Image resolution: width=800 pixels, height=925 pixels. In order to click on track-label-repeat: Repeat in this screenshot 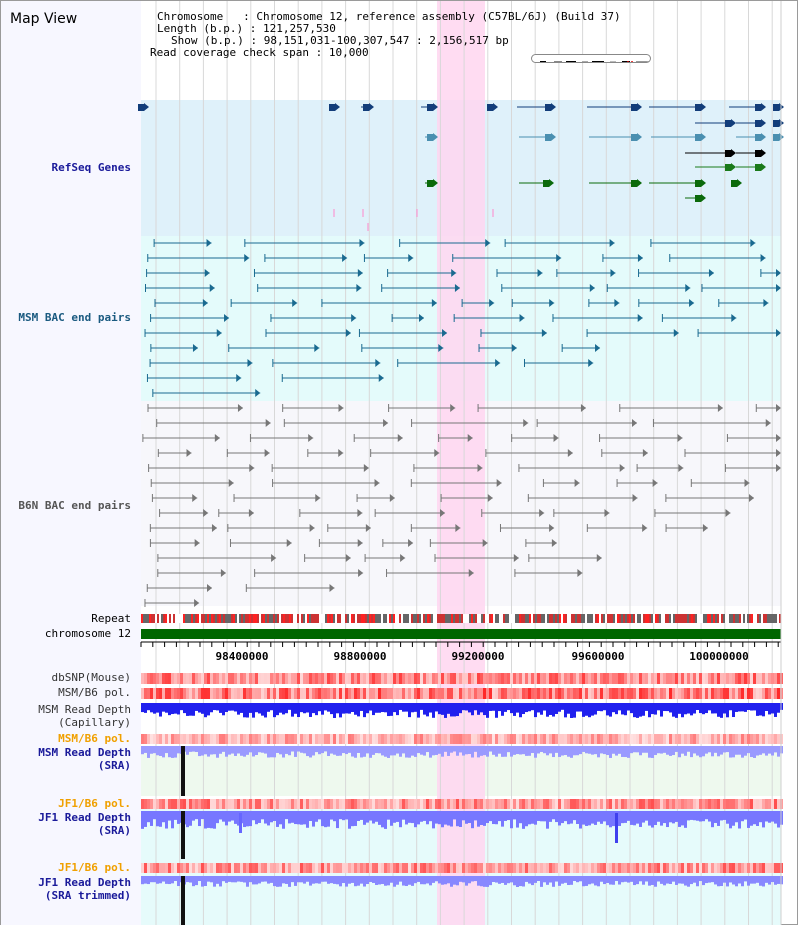, I will do `click(111, 618)`.